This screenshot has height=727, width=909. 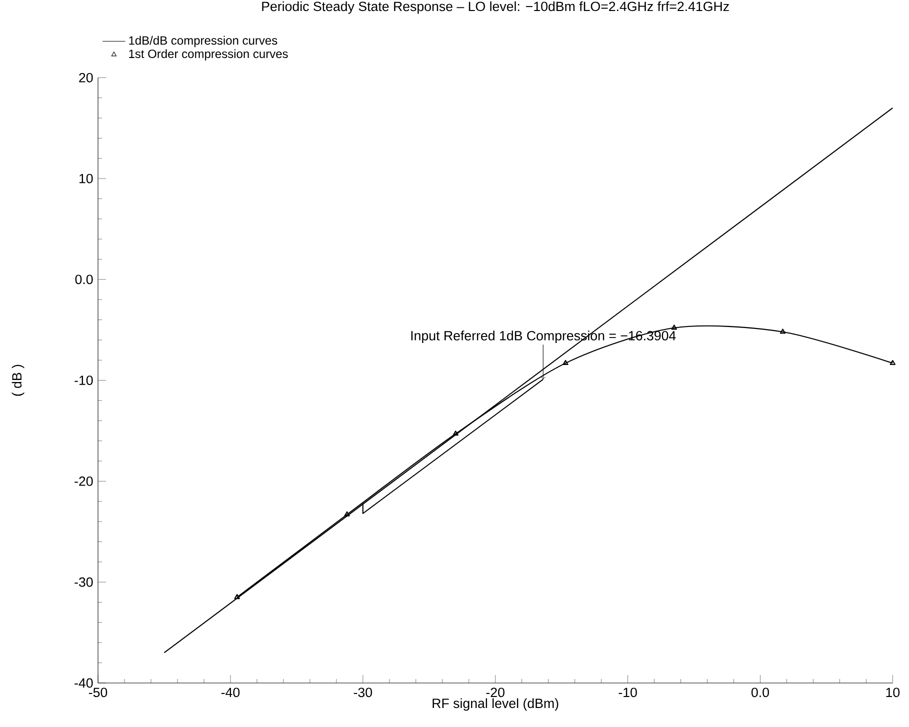 I want to click on y-tick-label: 20, so click(x=86, y=77).